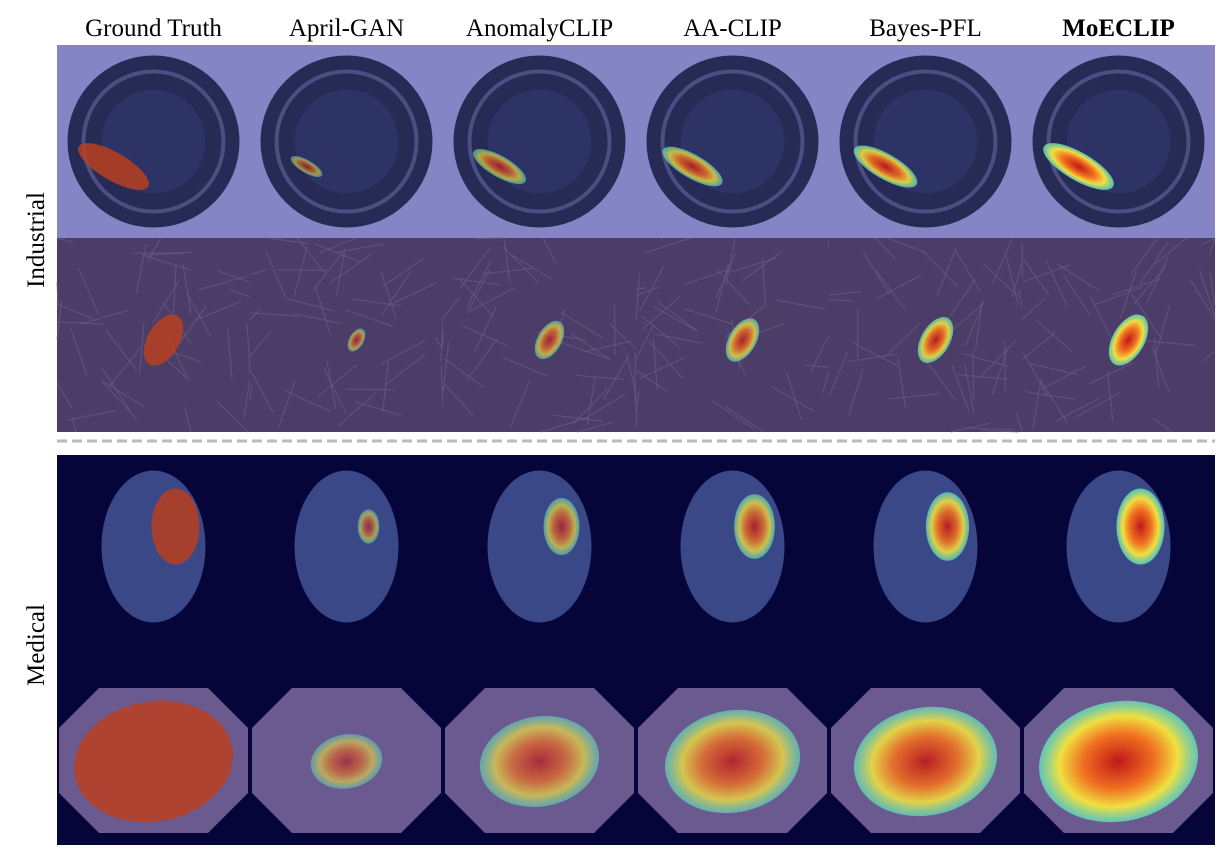  I want to click on group-label: Industrial, so click(36, 240).